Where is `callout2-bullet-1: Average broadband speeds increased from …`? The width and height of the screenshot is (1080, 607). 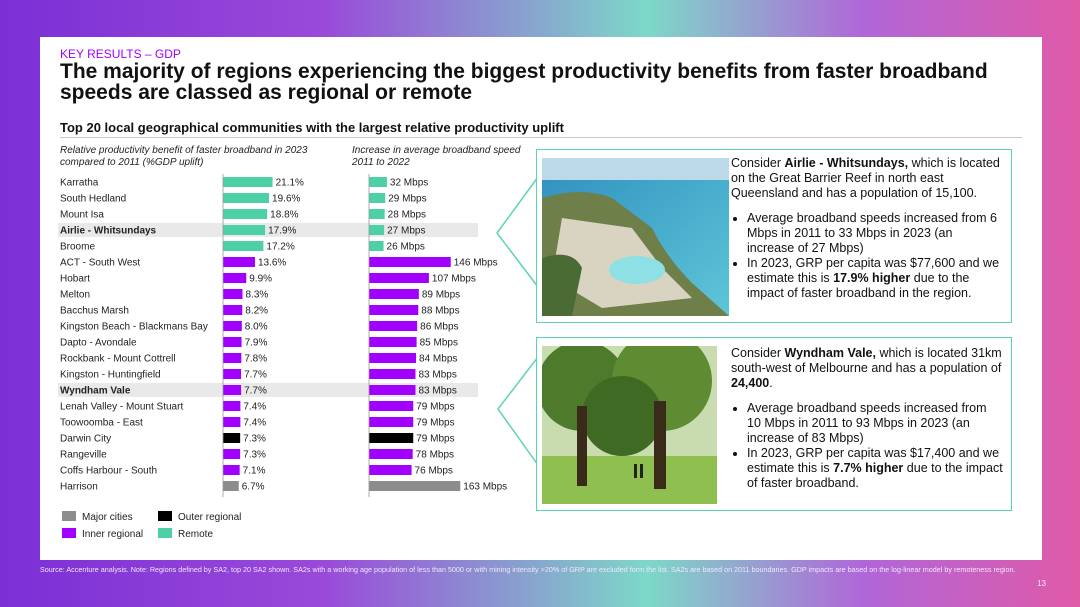
callout2-bullet-1: Average broadband speeds increased from … is located at coordinates (875, 423).